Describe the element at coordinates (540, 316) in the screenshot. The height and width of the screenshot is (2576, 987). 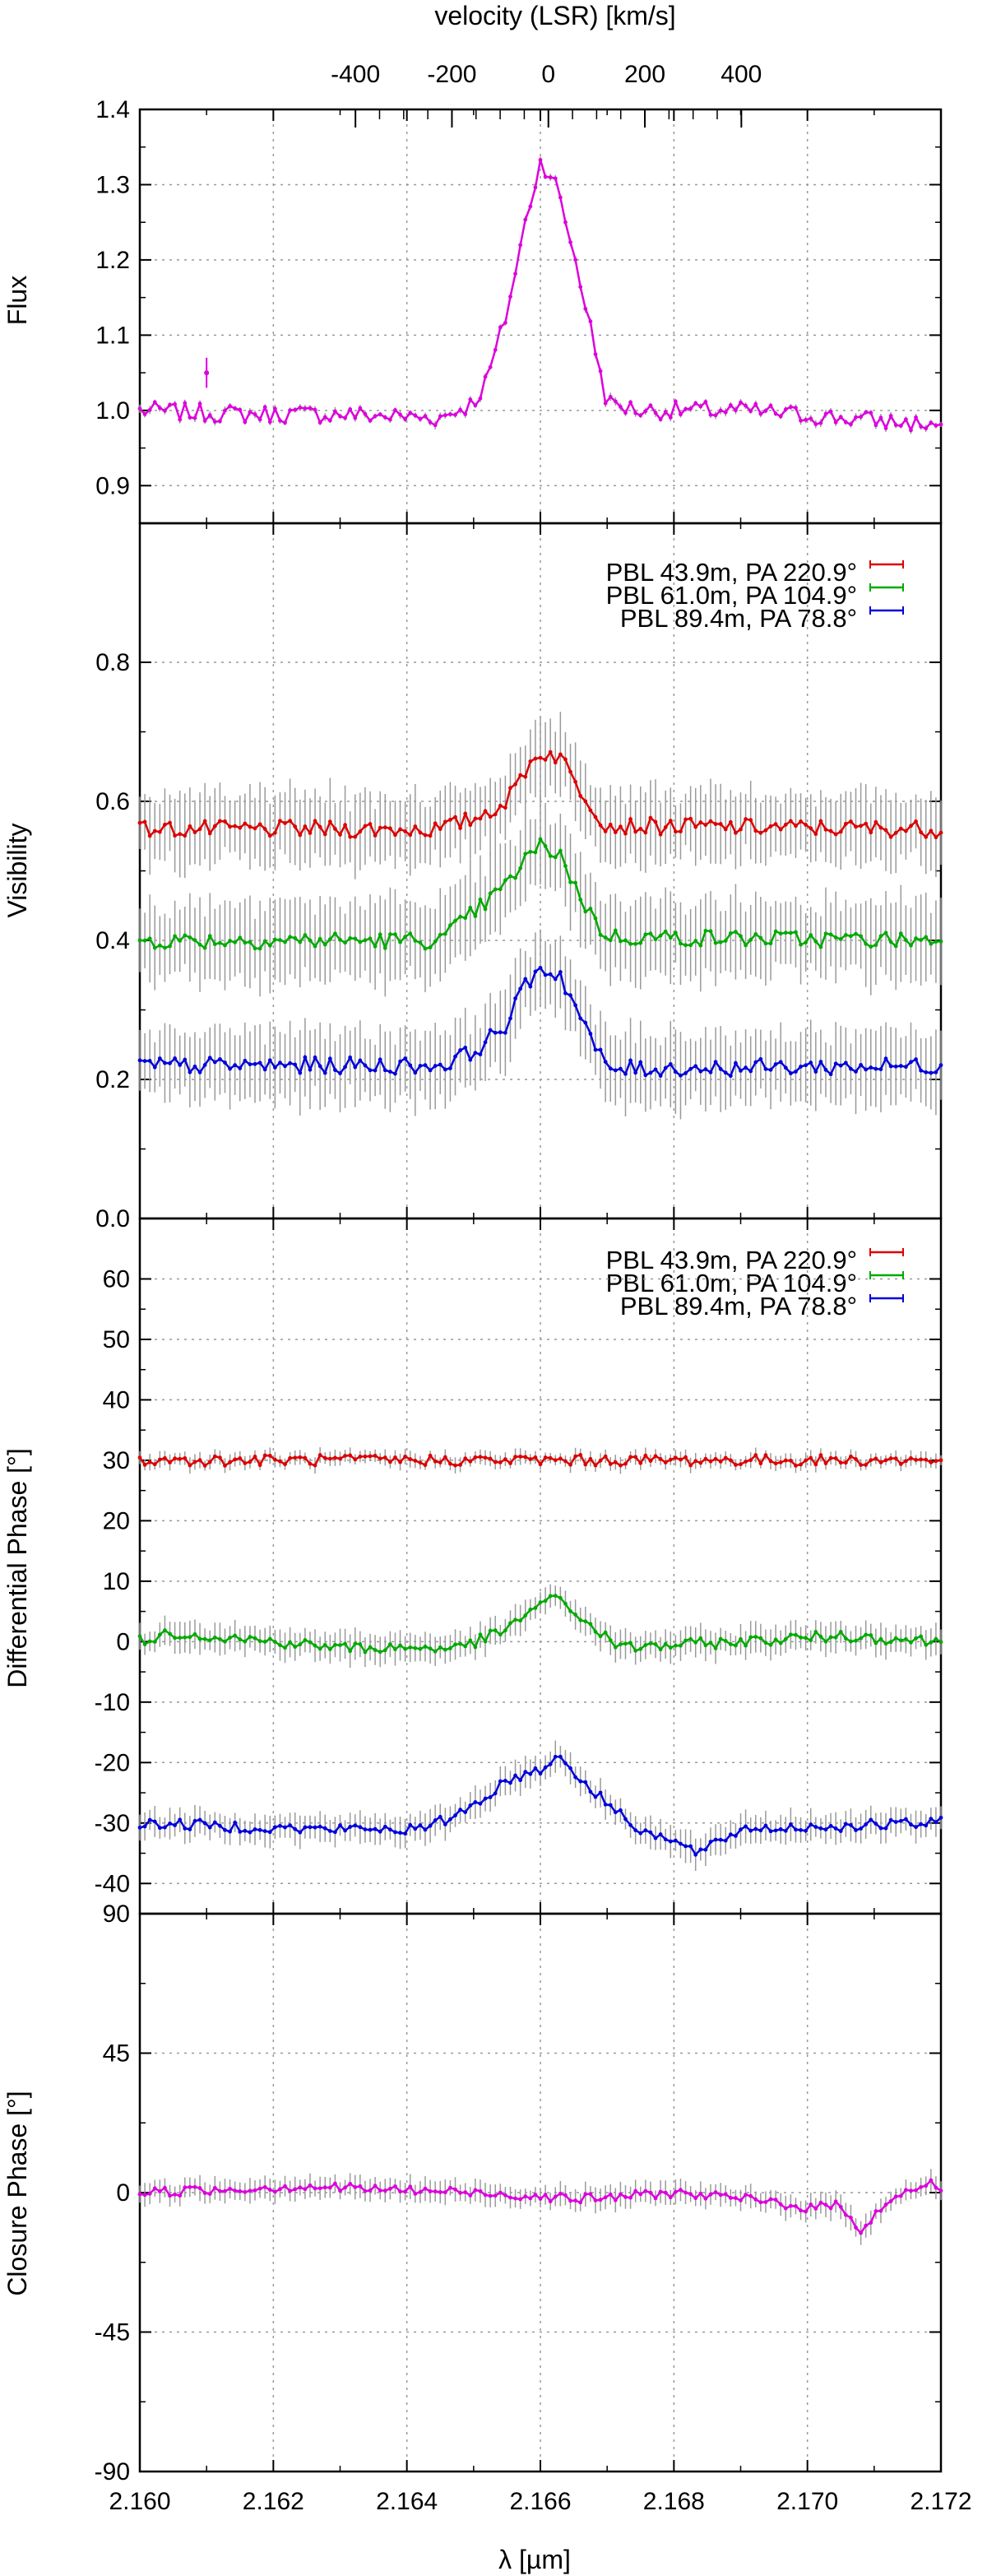
I see `flux-frame` at that location.